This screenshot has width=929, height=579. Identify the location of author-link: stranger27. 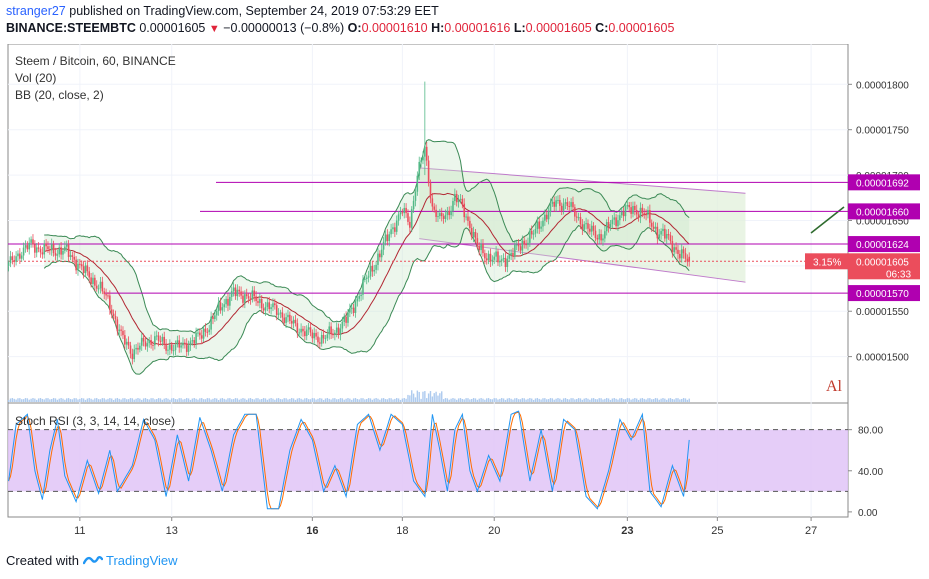
(36, 11).